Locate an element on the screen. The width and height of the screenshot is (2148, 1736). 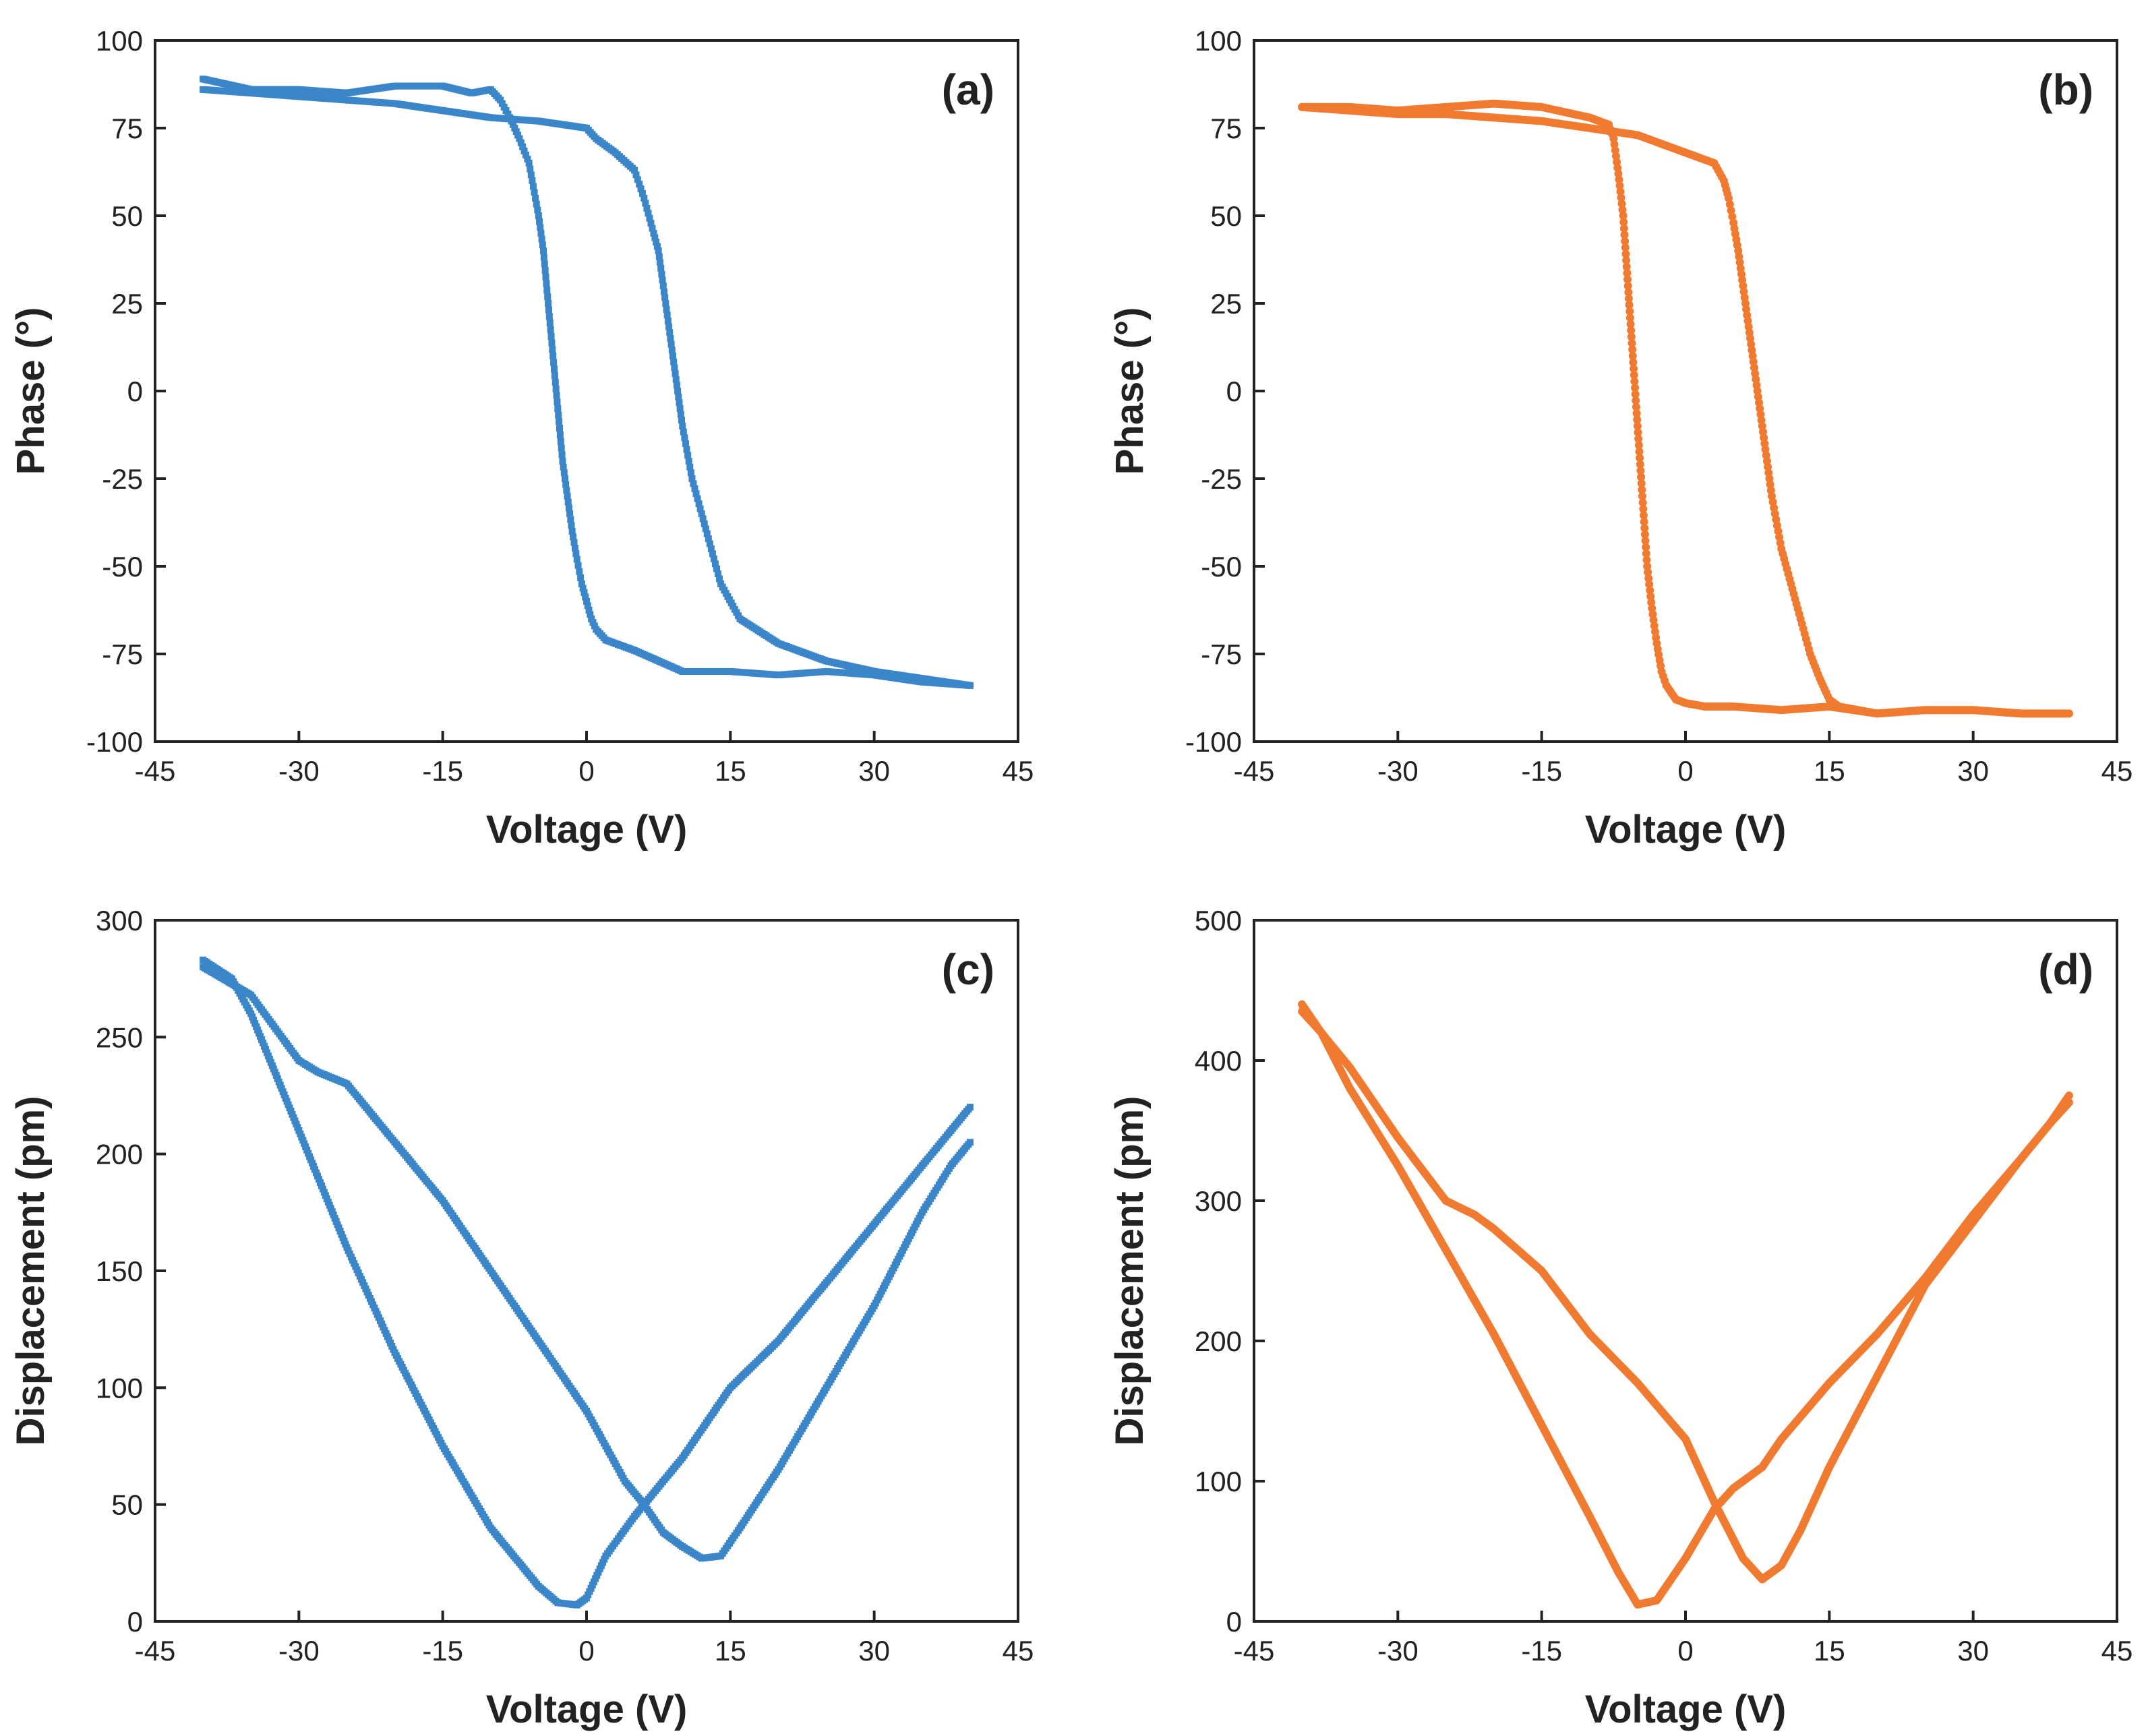
y-tick-label: -75 is located at coordinates (1221, 654).